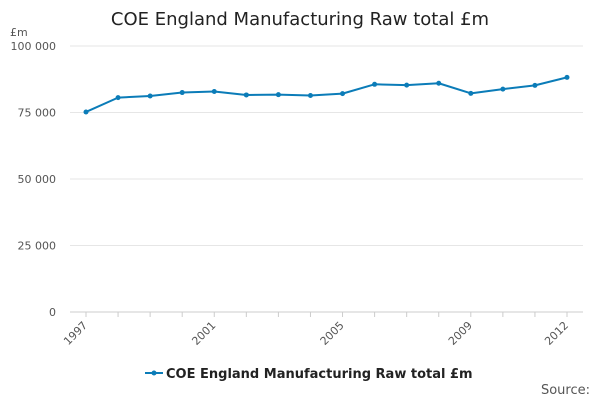  What do you see at coordinates (19, 32) in the screenshot?
I see `y-axis-unit: £m` at bounding box center [19, 32].